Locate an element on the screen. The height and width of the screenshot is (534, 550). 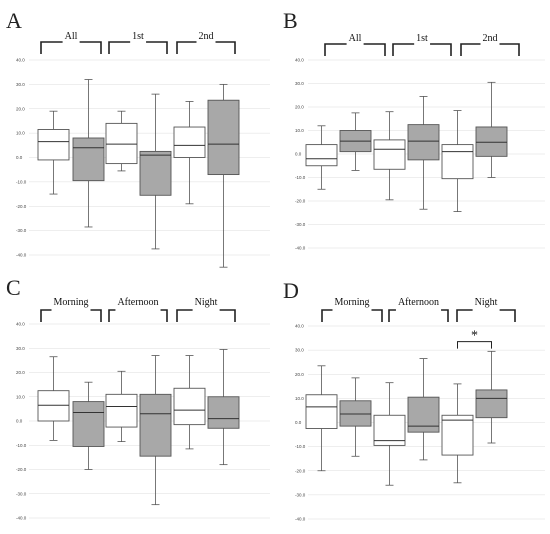
panel-D-letter: D is located at coordinates (291, 290).